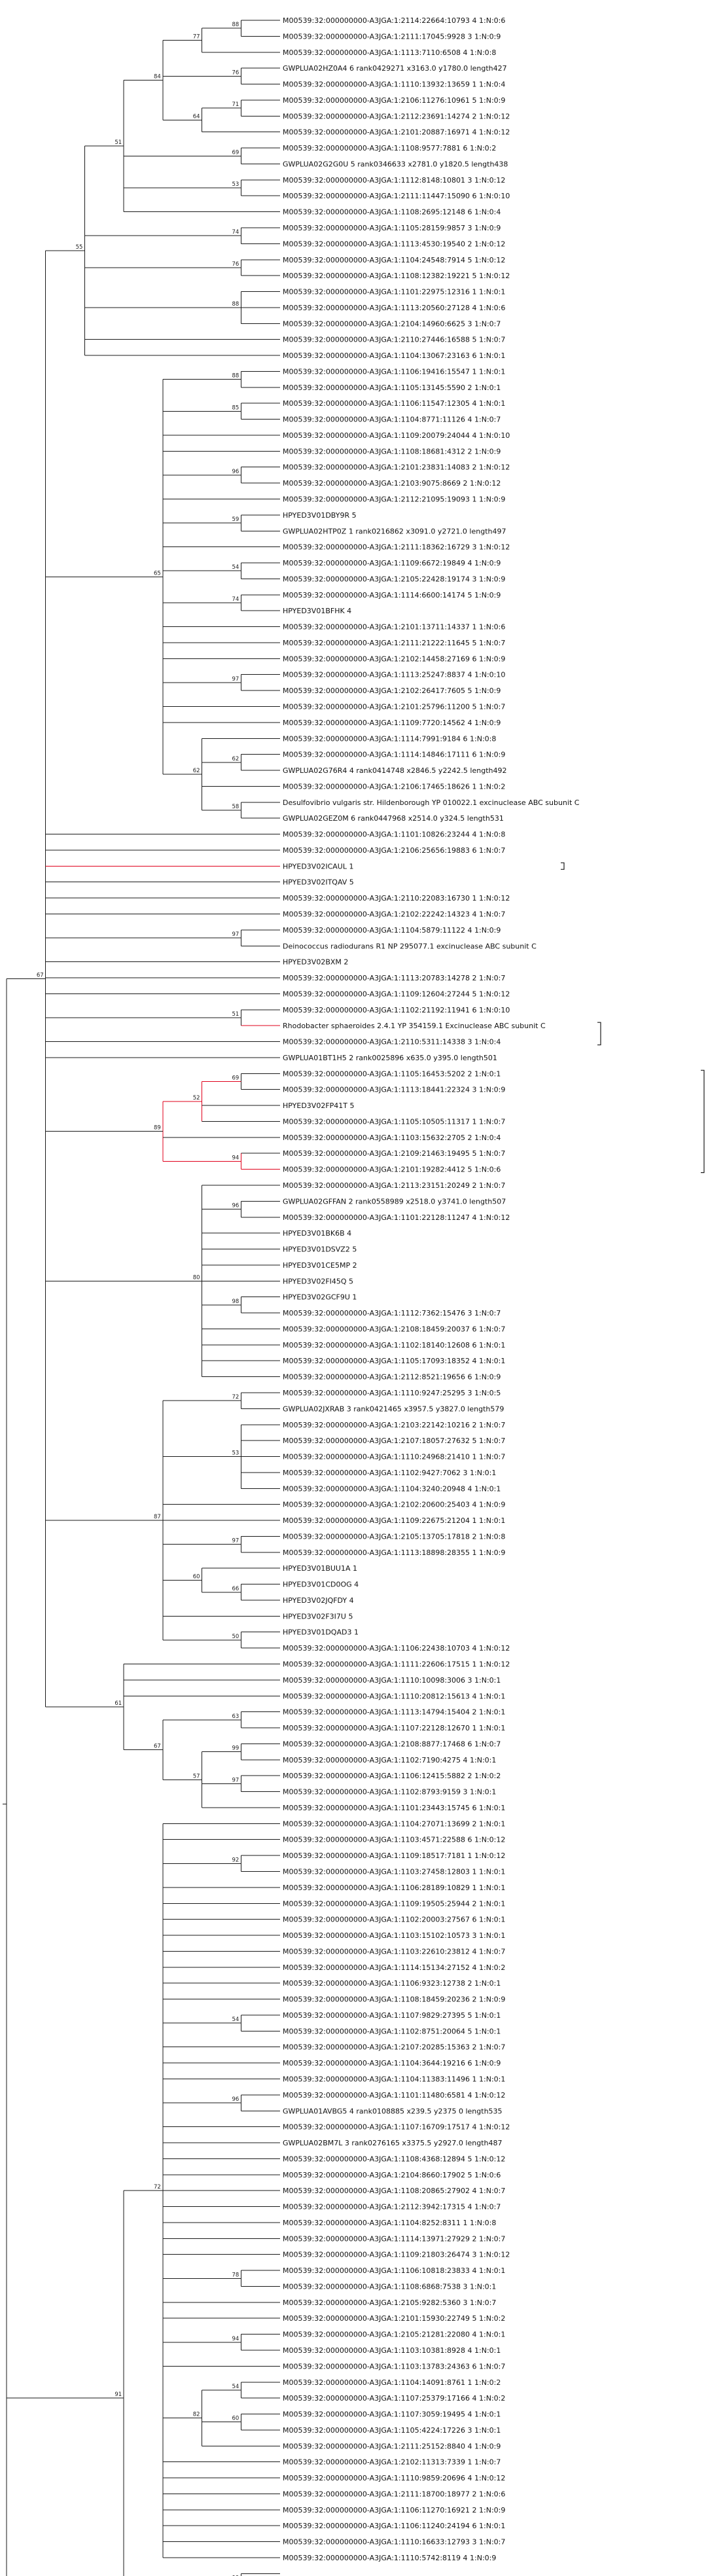  Describe the element at coordinates (235, 2419) in the screenshot. I see `bootstrap-value: 60` at that location.